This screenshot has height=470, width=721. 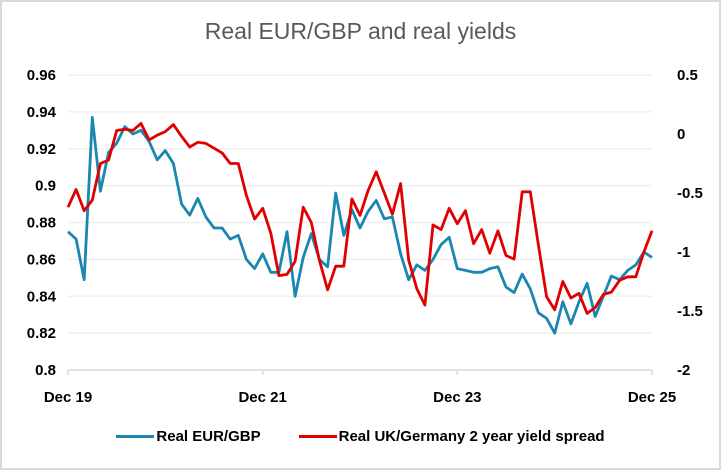 What do you see at coordinates (471, 436) in the screenshot?
I see `legend-label-yield-spread: Real UK/Germany 2 year yield spread` at bounding box center [471, 436].